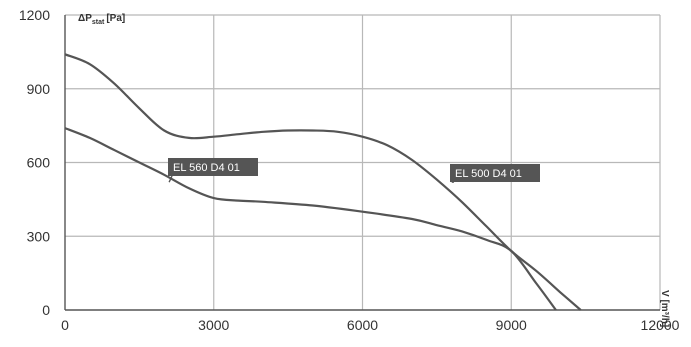  I want to click on y-axis-label-unit: [Pa], so click(115, 18).